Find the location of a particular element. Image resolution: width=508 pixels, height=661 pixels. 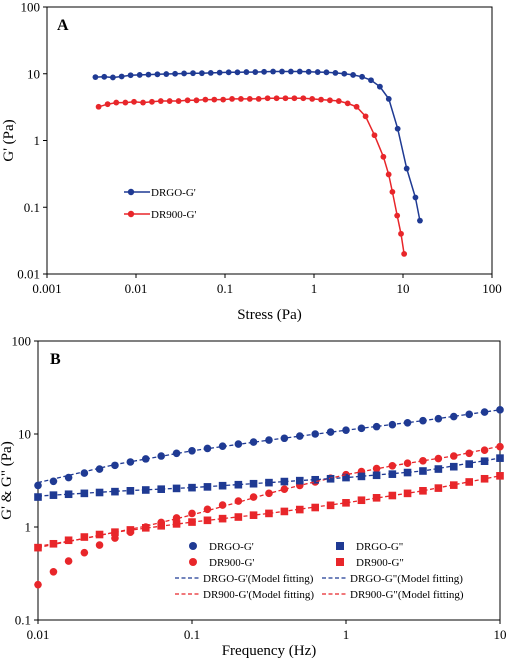

series-line is located at coordinates (251, 176).